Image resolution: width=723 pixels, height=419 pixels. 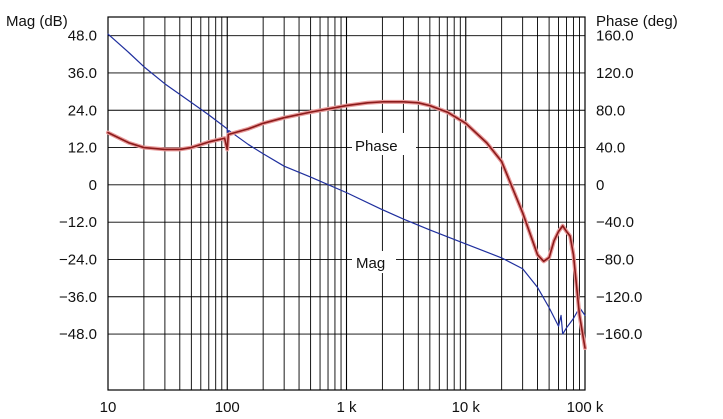 I want to click on x-tick-label: 10 k, so click(x=466, y=407).